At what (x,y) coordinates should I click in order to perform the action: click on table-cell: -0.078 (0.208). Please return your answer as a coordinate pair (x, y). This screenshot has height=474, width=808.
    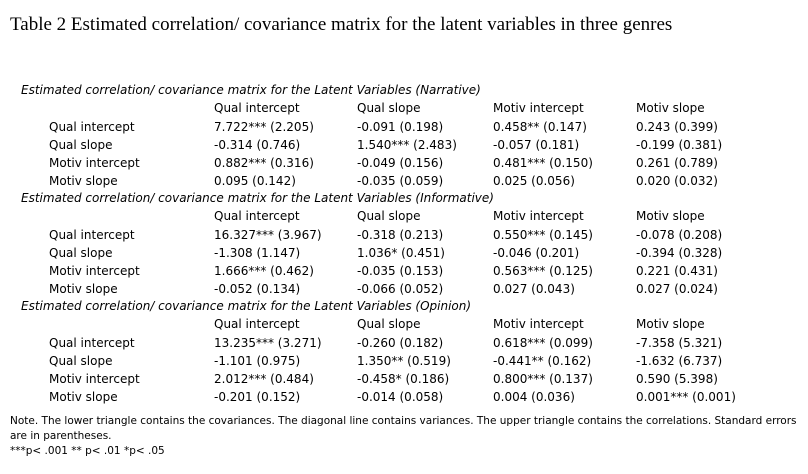
    Looking at the image, I should click on (679, 235).